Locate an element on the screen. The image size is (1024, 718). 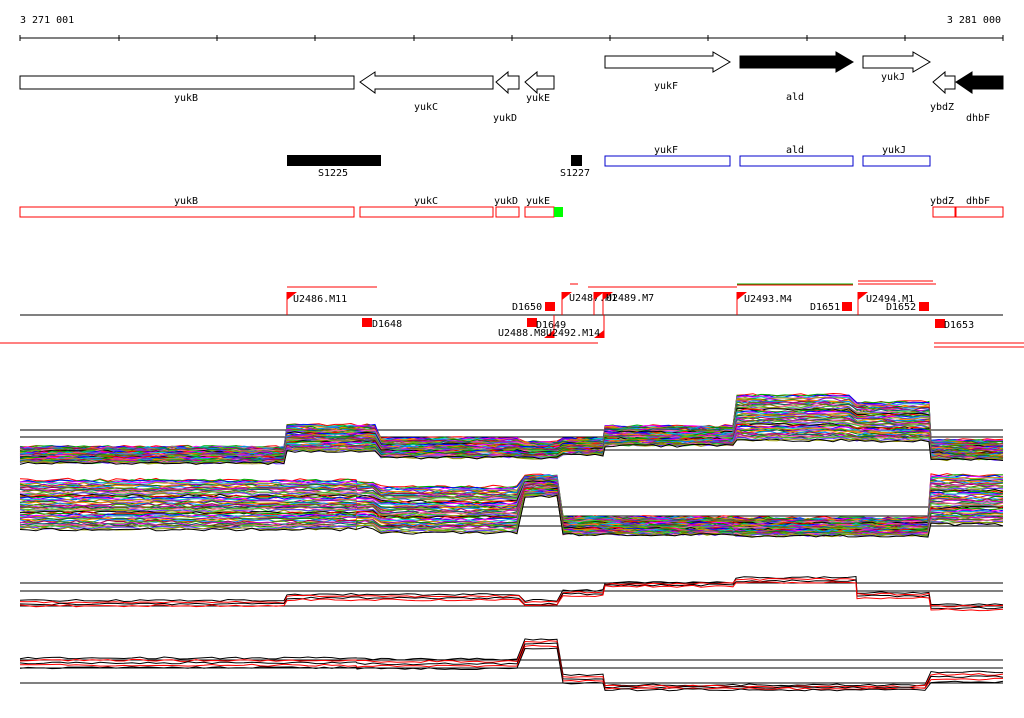
gene-ald: ald is located at coordinates (796, 77).